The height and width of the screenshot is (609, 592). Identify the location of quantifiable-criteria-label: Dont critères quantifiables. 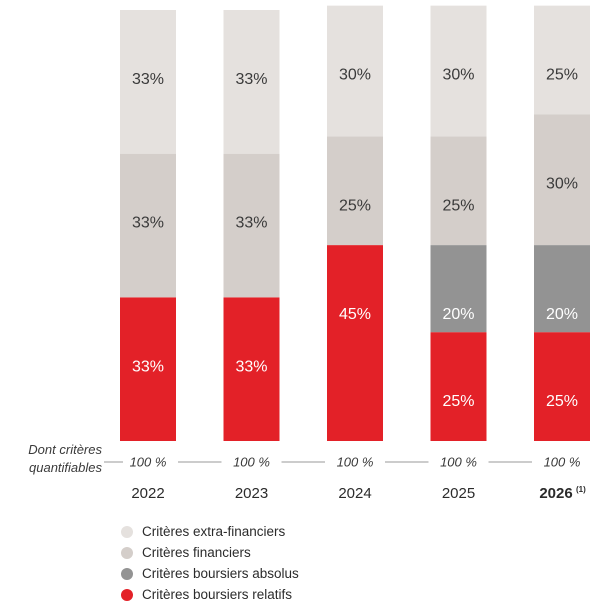
(53, 459).